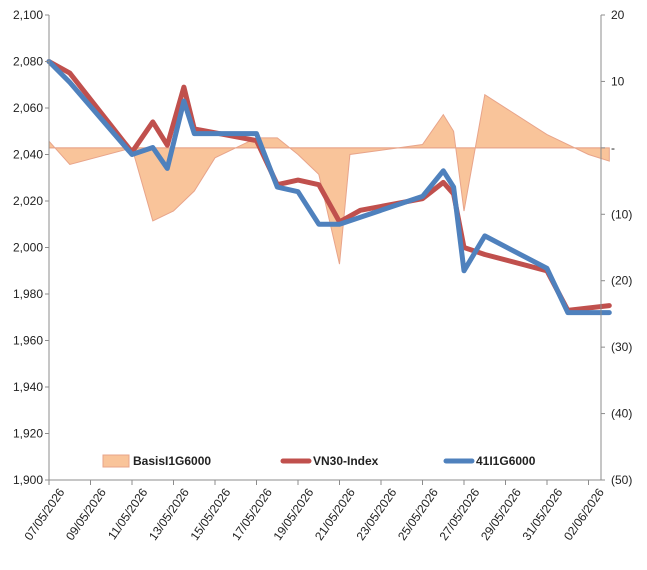 This screenshot has width=647, height=570. What do you see at coordinates (621, 214) in the screenshot?
I see `right-tick-label: (10)` at bounding box center [621, 214].